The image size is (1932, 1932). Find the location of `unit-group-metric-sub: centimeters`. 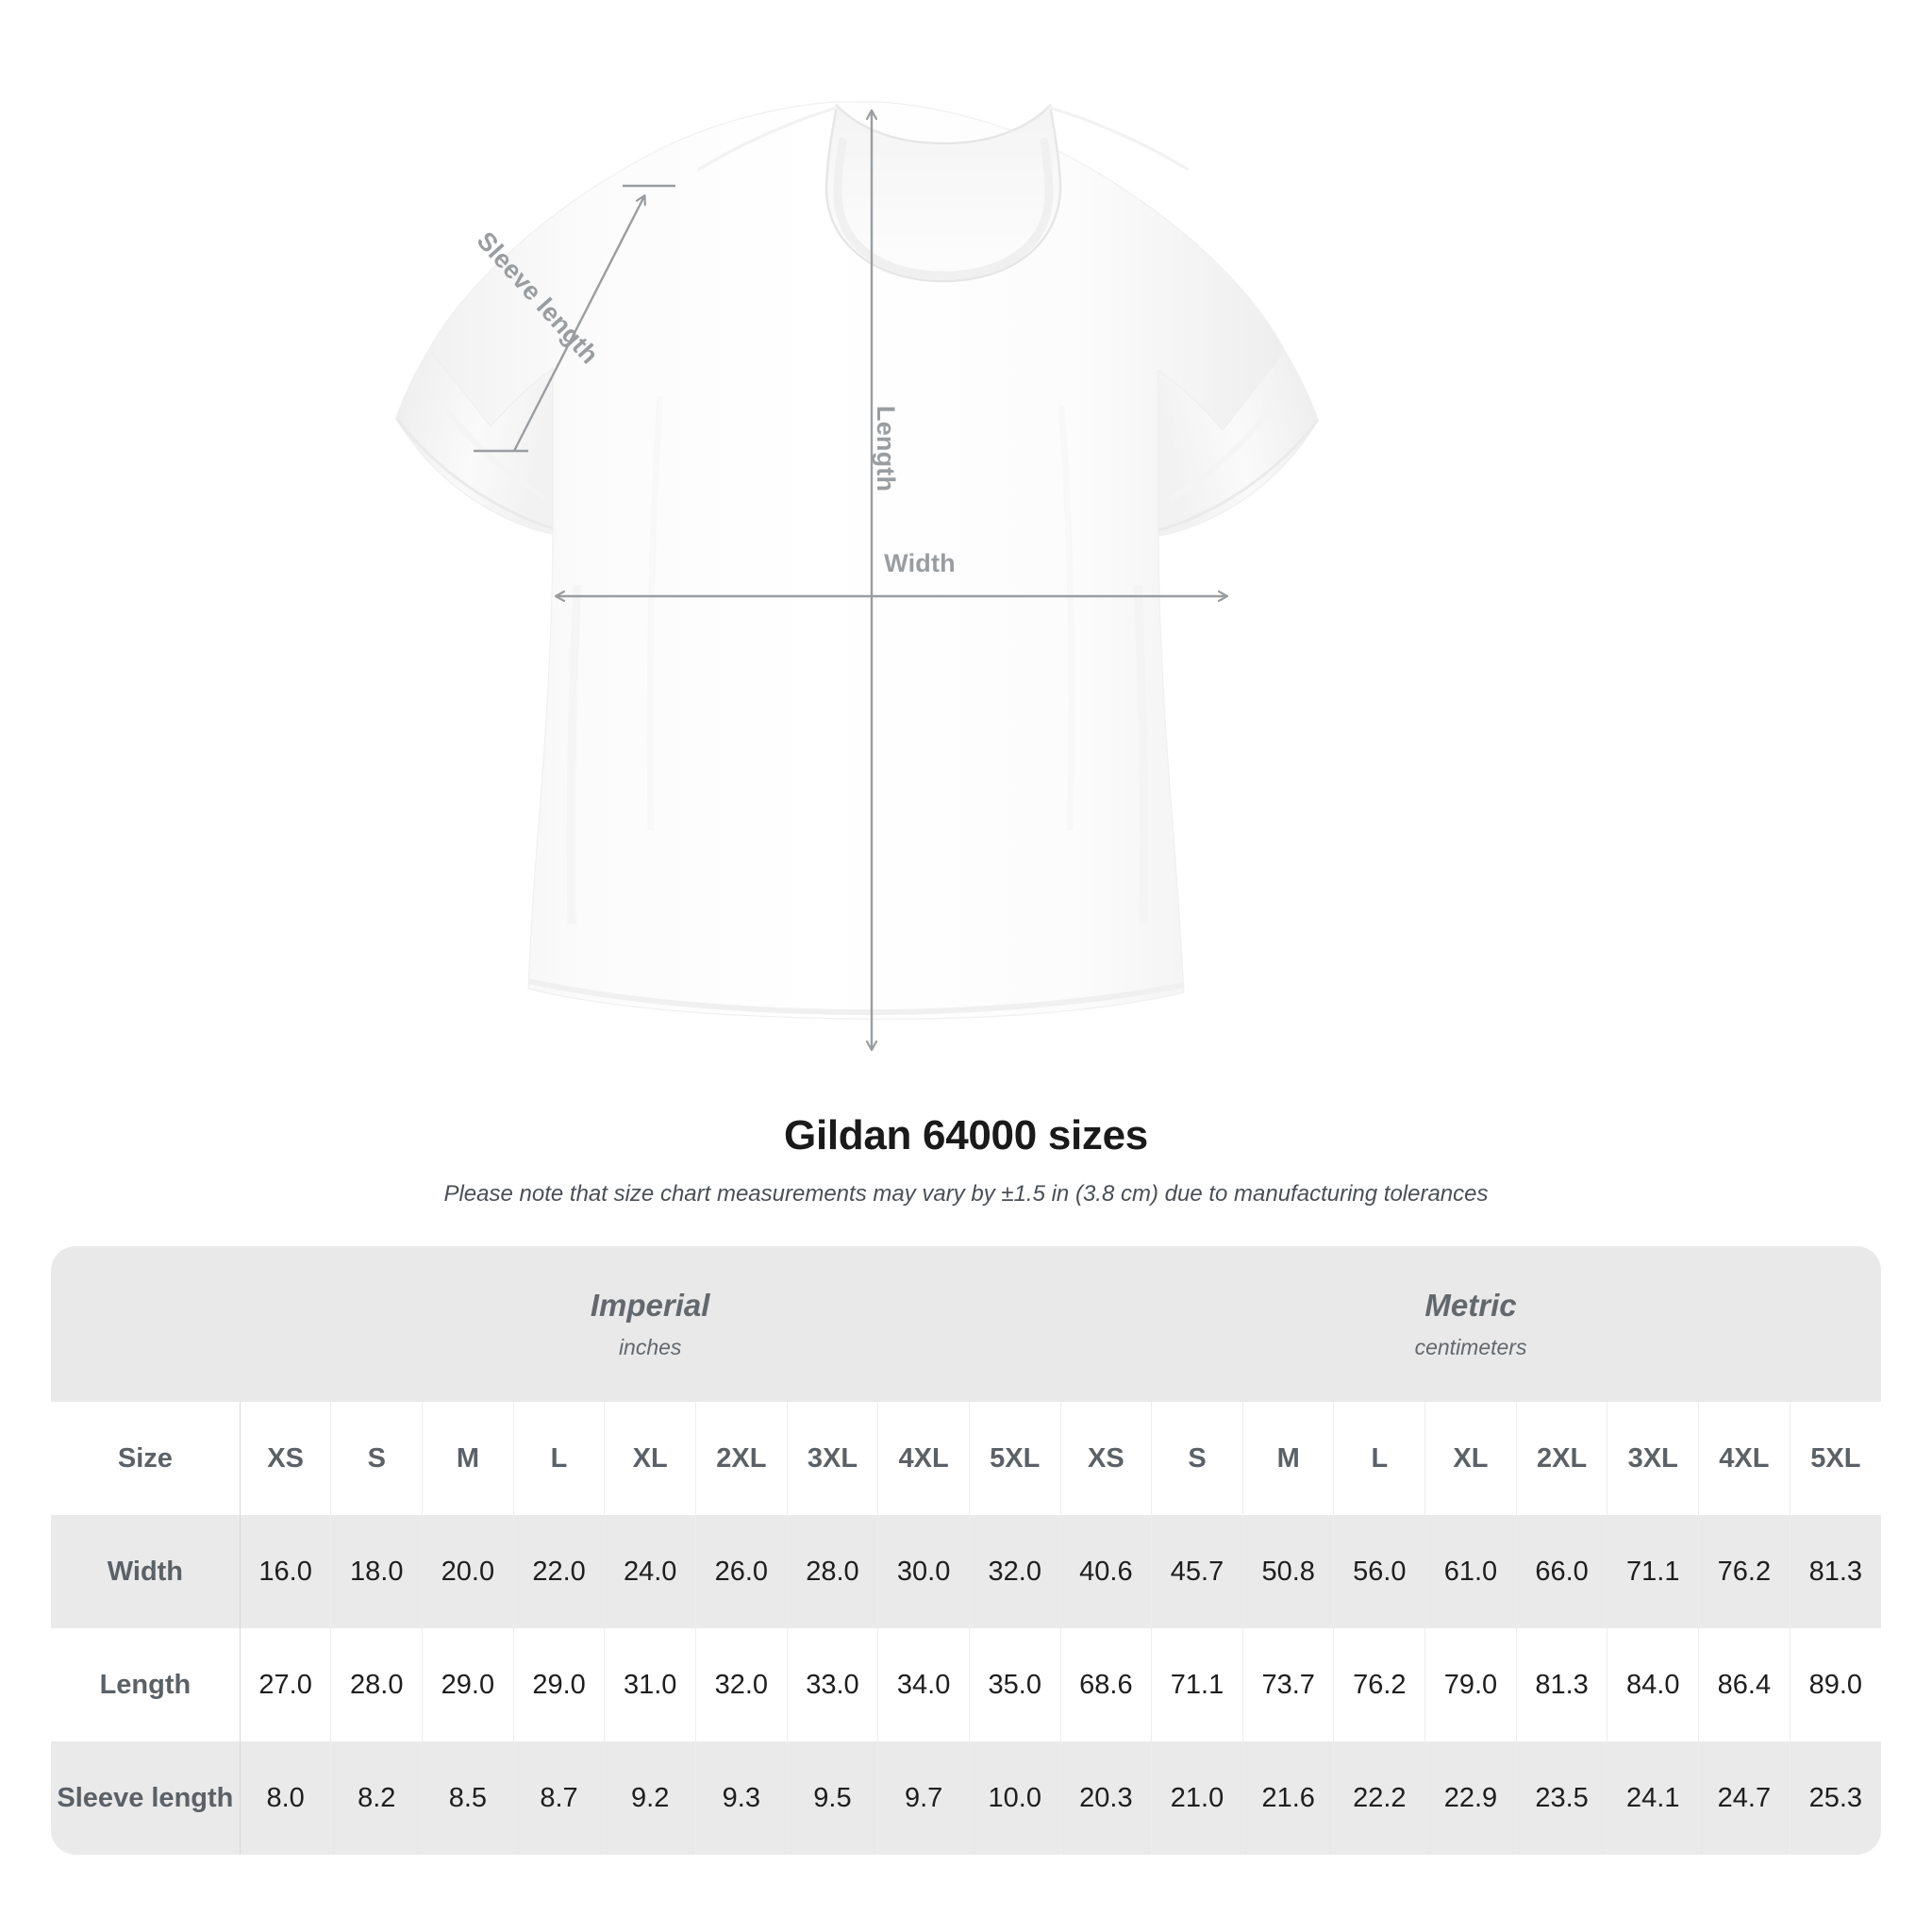

unit-group-metric-sub: centimeters is located at coordinates (1471, 1348).